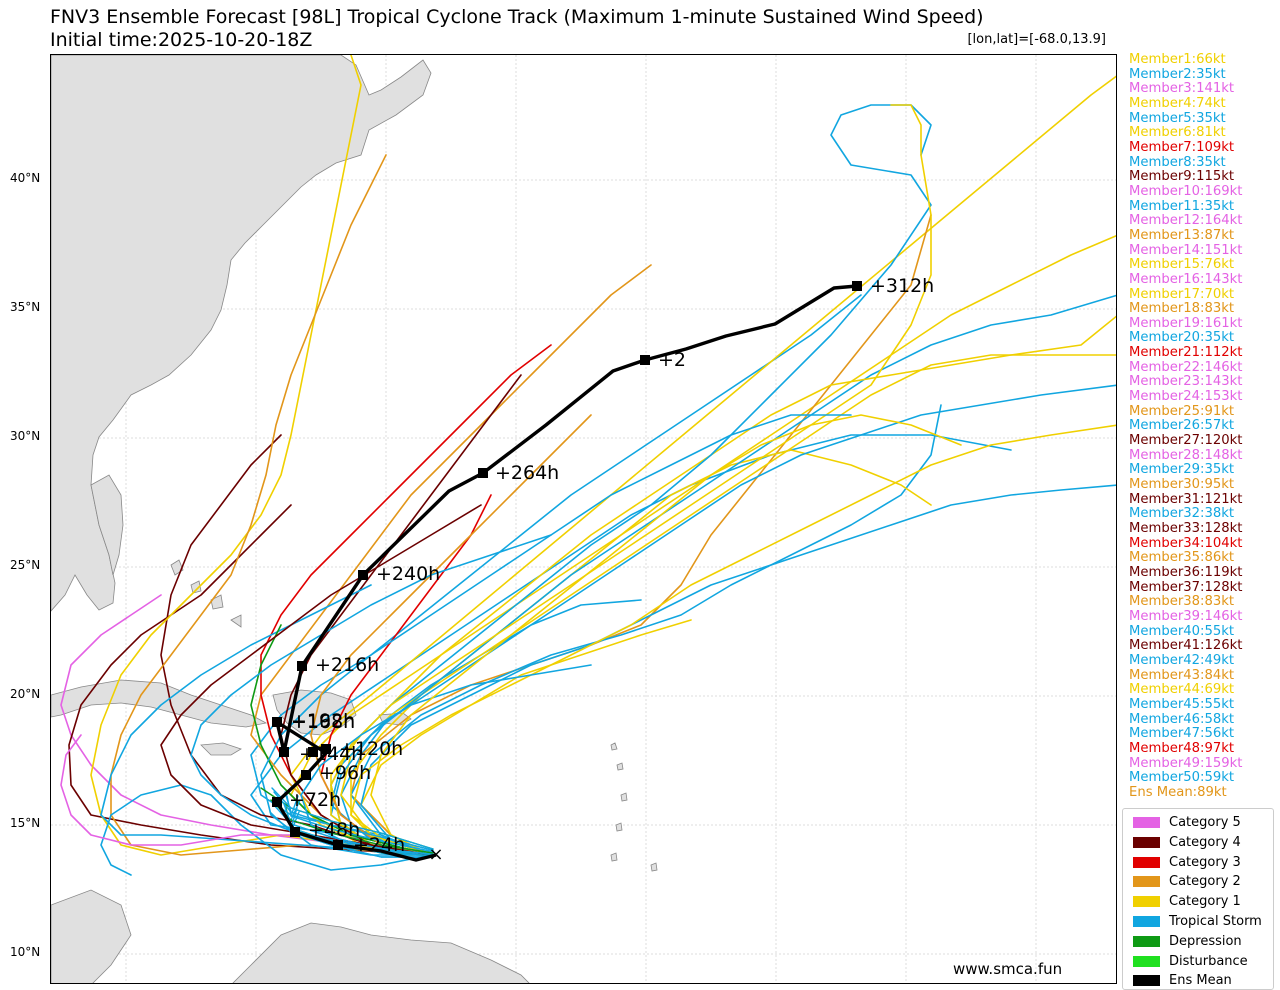  What do you see at coordinates (1182, 558) in the screenshot?
I see `member-entry: Member35:86kt` at bounding box center [1182, 558].